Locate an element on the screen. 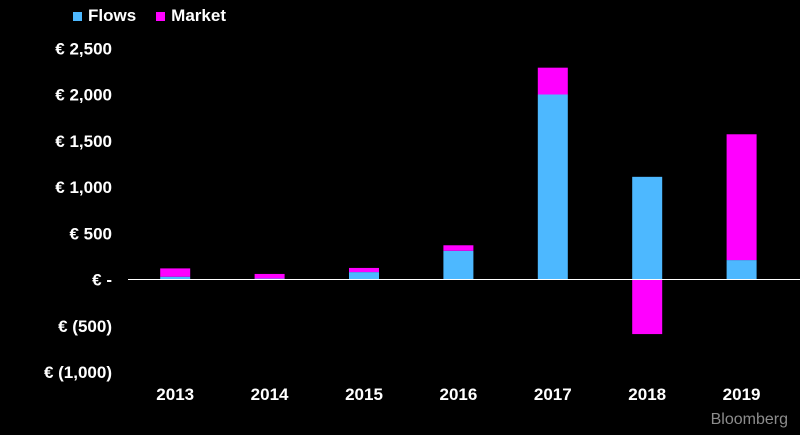 The image size is (800, 435). y-tick-label: € (500) is located at coordinates (85, 326).